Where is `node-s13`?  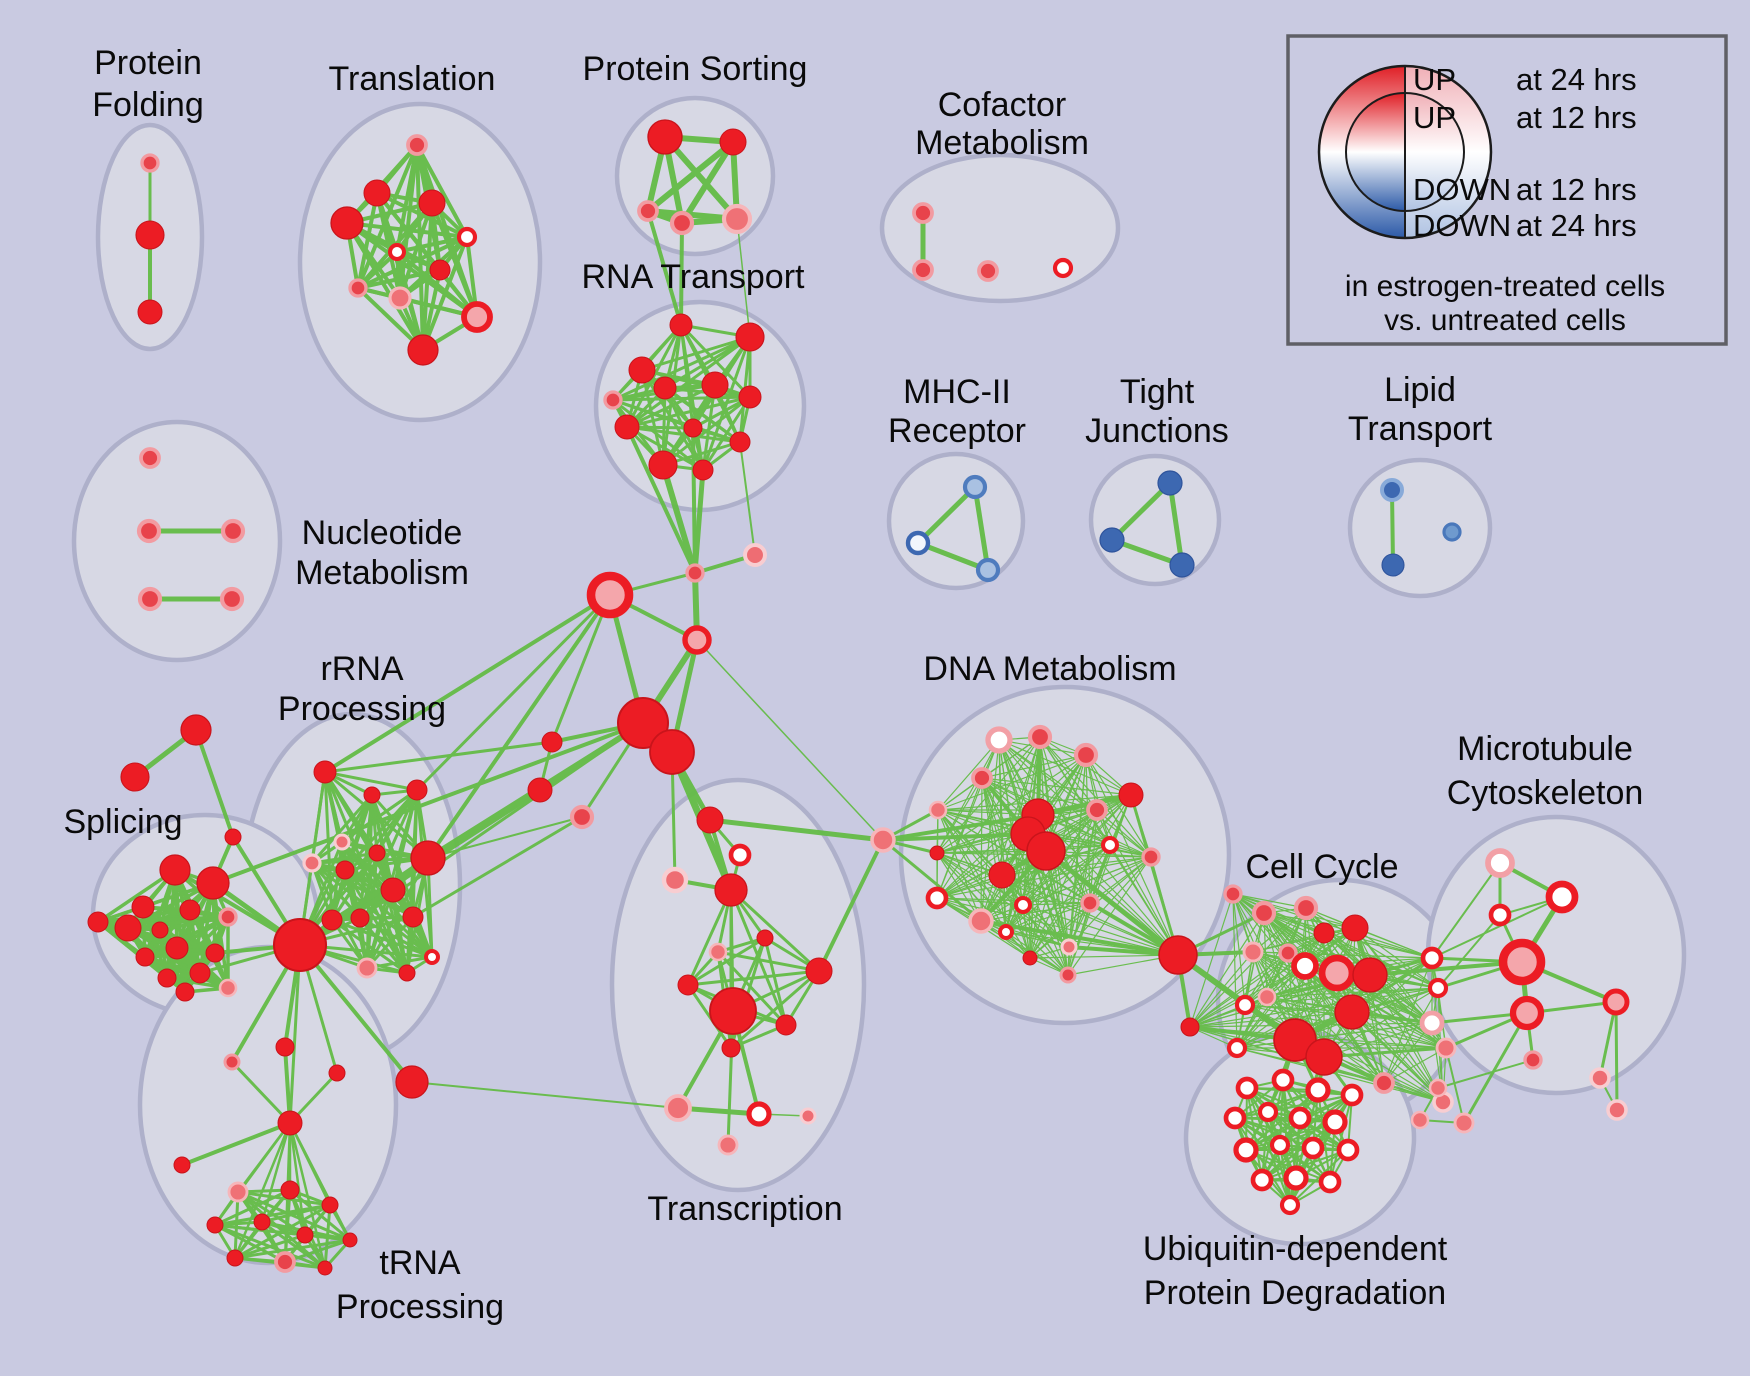 node-s13 is located at coordinates (145, 957).